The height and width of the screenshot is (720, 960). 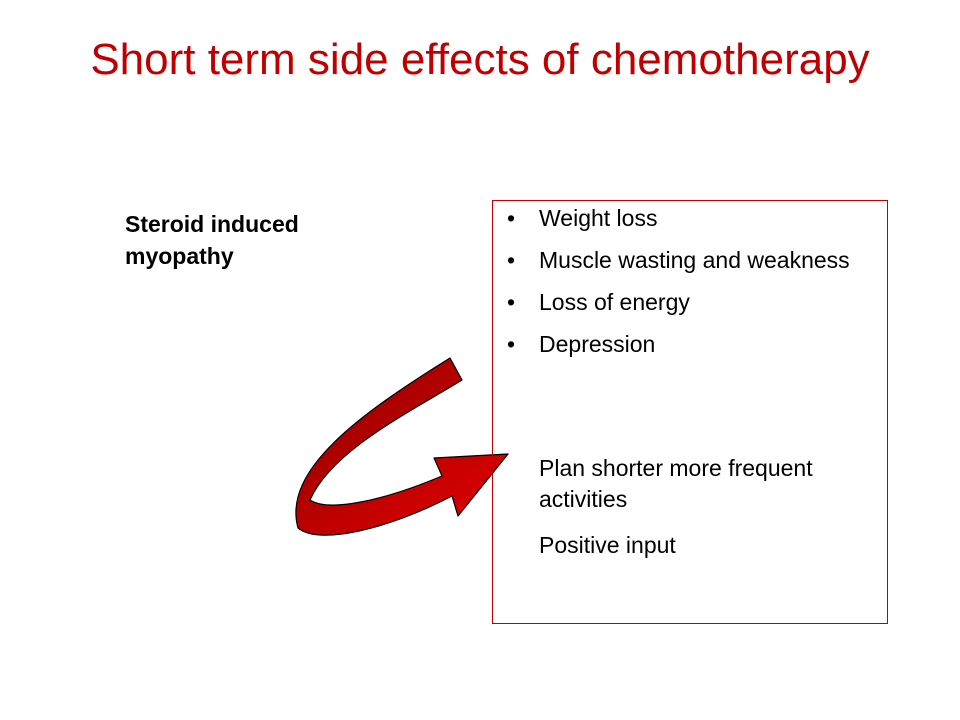 I want to click on note-text: Positive input, so click(x=607, y=545).